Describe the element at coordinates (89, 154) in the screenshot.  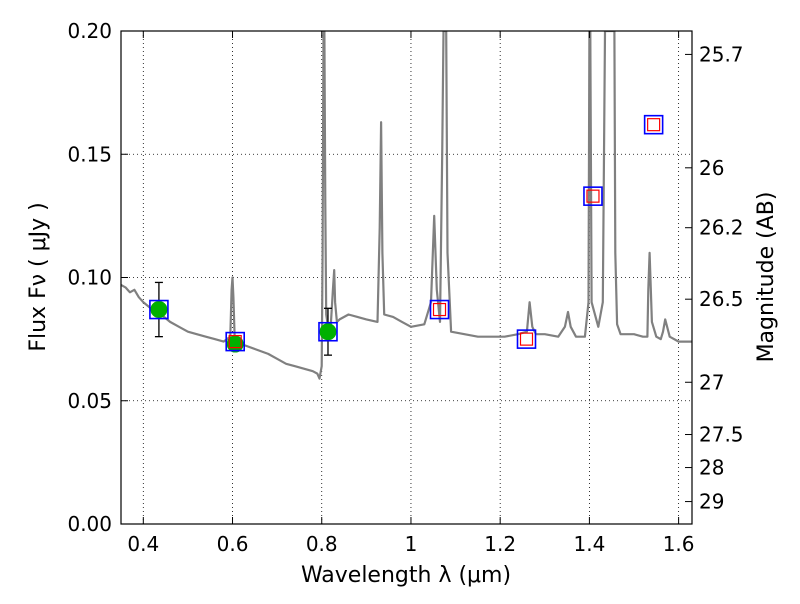
I see `y-tick-label: 0.15` at that location.